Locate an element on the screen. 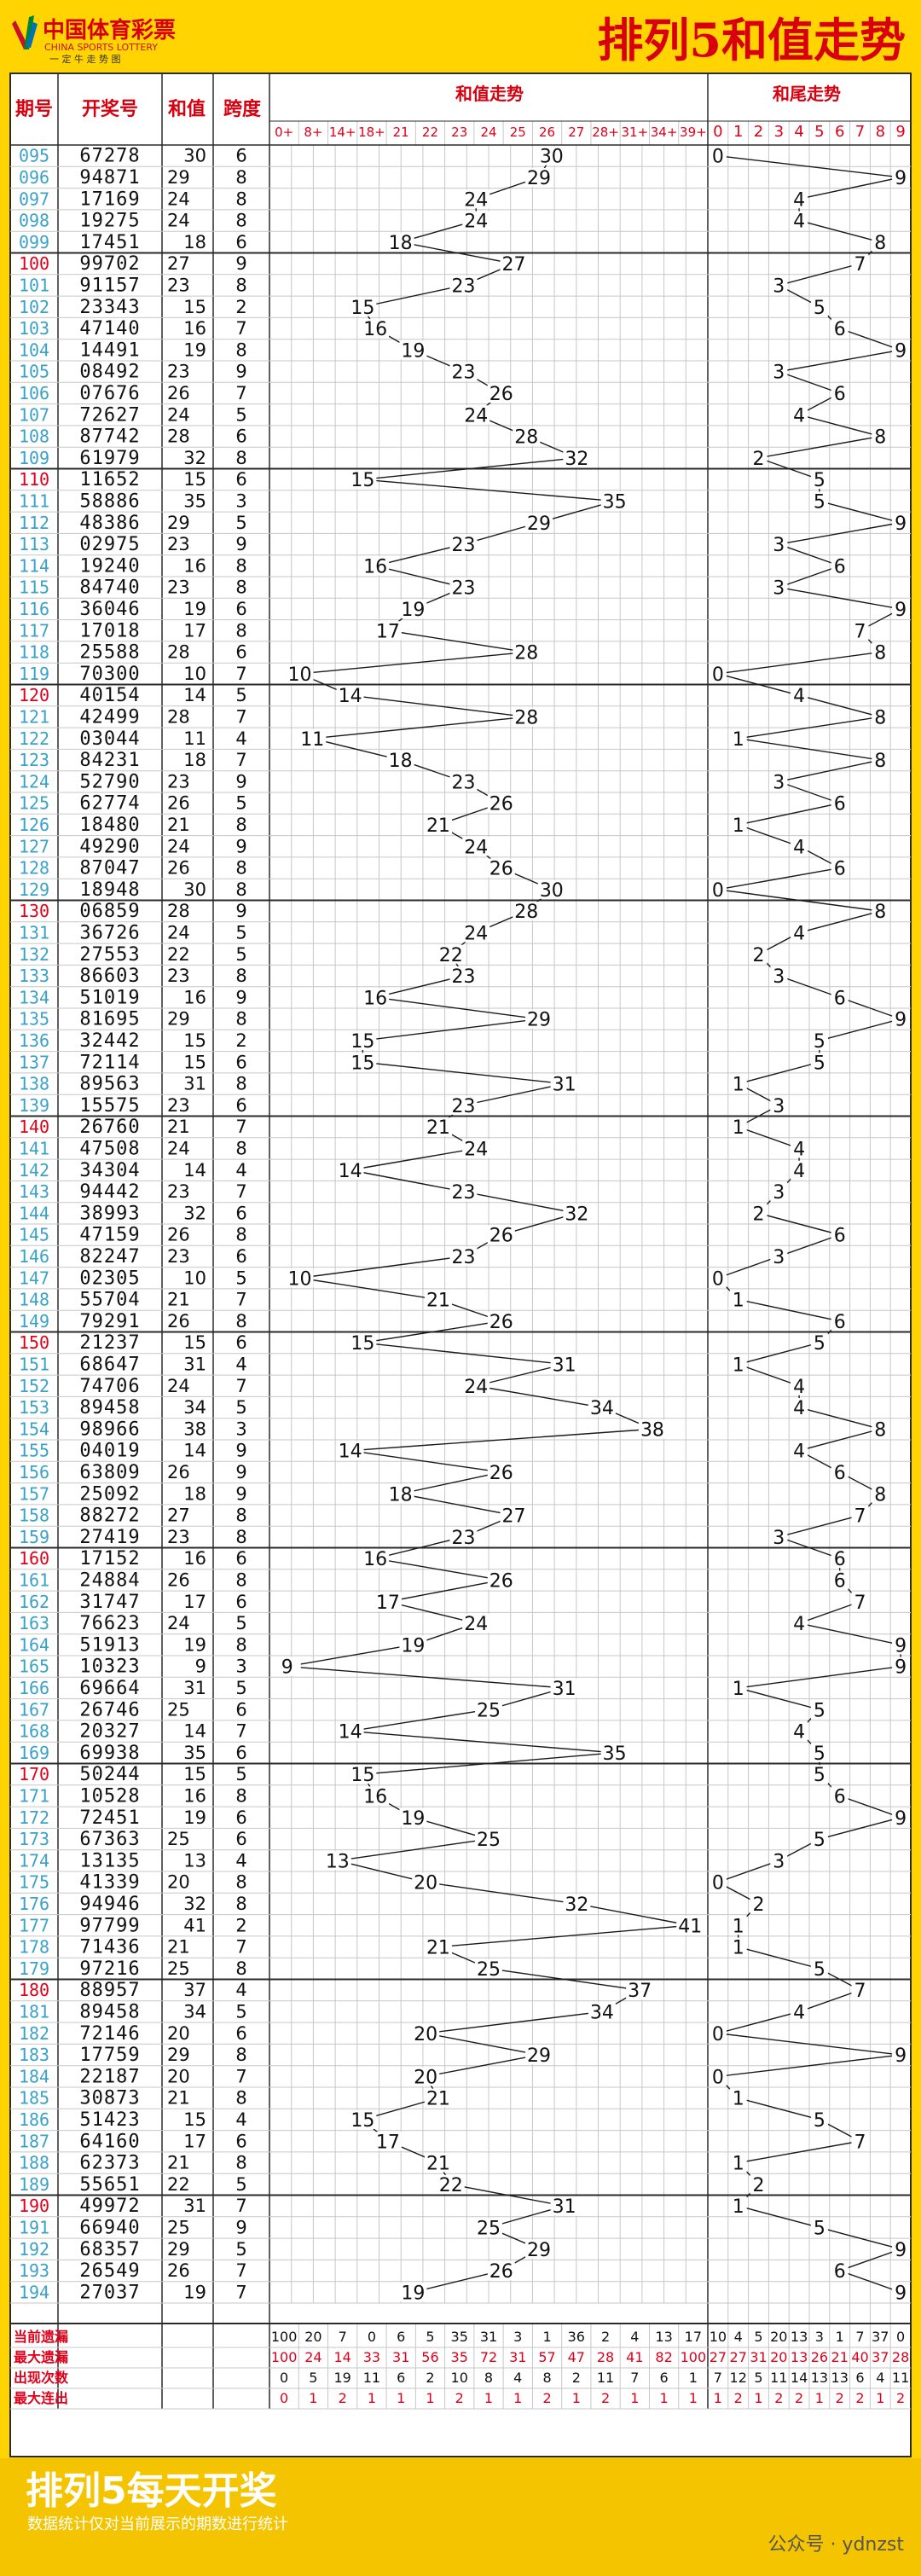  period-cell: 143 is located at coordinates (34, 1191).